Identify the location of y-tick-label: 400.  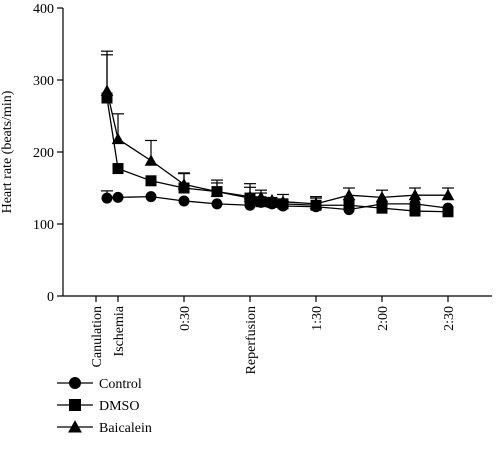
(43, 9).